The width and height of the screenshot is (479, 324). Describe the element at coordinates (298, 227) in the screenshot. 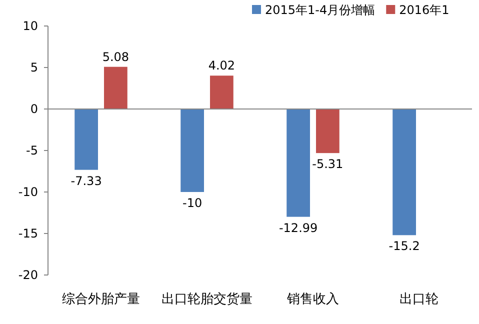

I see `data-label: -12.99` at that location.